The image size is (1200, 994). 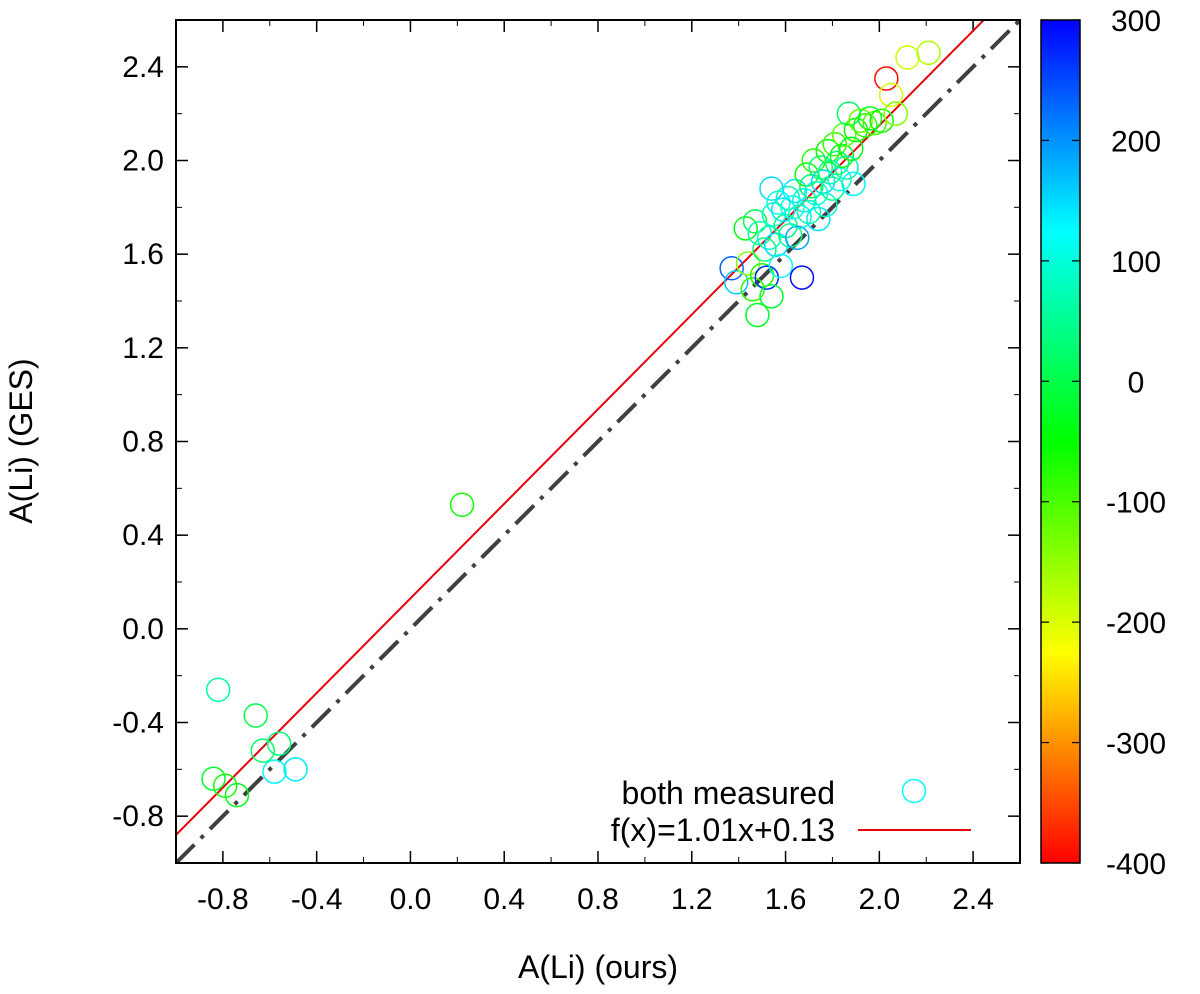 What do you see at coordinates (723, 830) in the screenshot?
I see `legend-label-fit: f(x)=1.01x+0.13` at bounding box center [723, 830].